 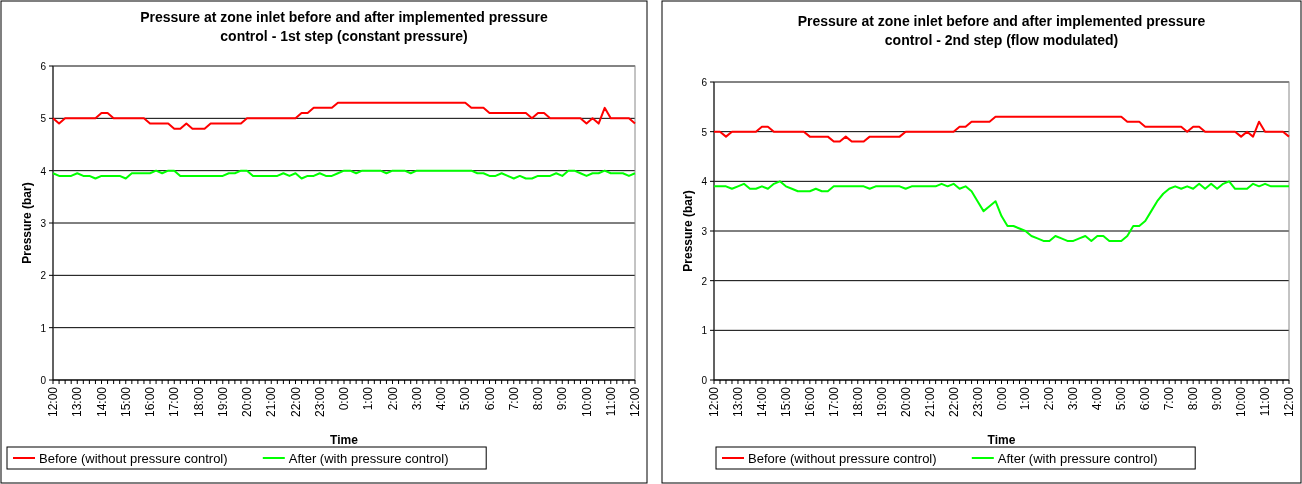 I want to click on chart-title: Pressure at zone inlet before and after implemented pressure control - 1st step (constant pressure), so click(x=344, y=26).